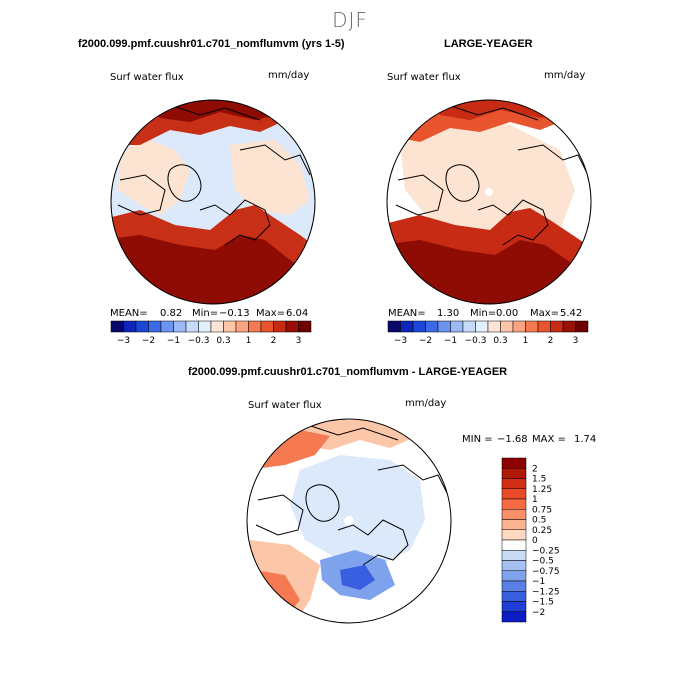 This screenshot has width=700, height=700. Describe the element at coordinates (289, 75) in the screenshot. I see `panel1-units: mm/day` at that location.